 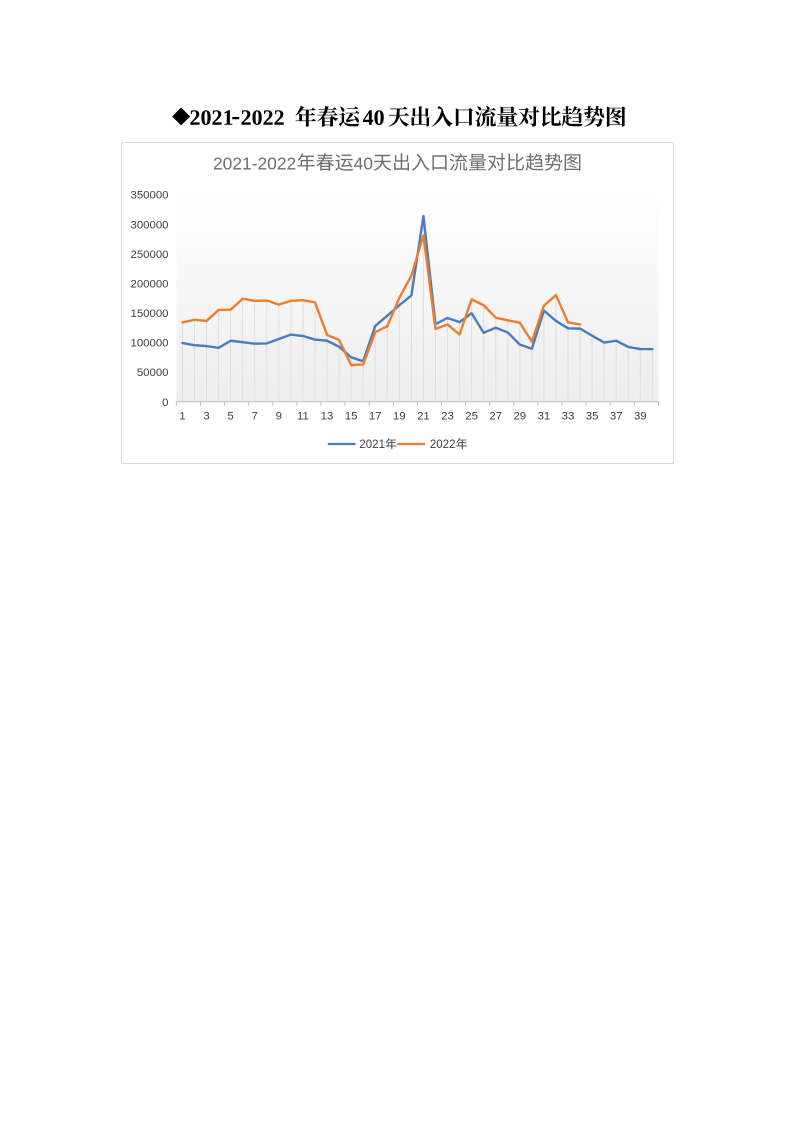 I want to click on svg-text: 21, so click(x=423, y=417).